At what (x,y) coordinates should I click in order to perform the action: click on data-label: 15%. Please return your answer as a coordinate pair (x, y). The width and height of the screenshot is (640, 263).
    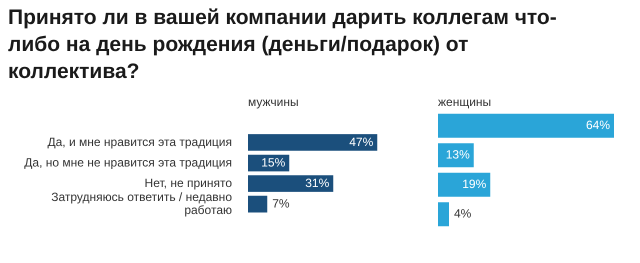
    Looking at the image, I should click on (273, 162).